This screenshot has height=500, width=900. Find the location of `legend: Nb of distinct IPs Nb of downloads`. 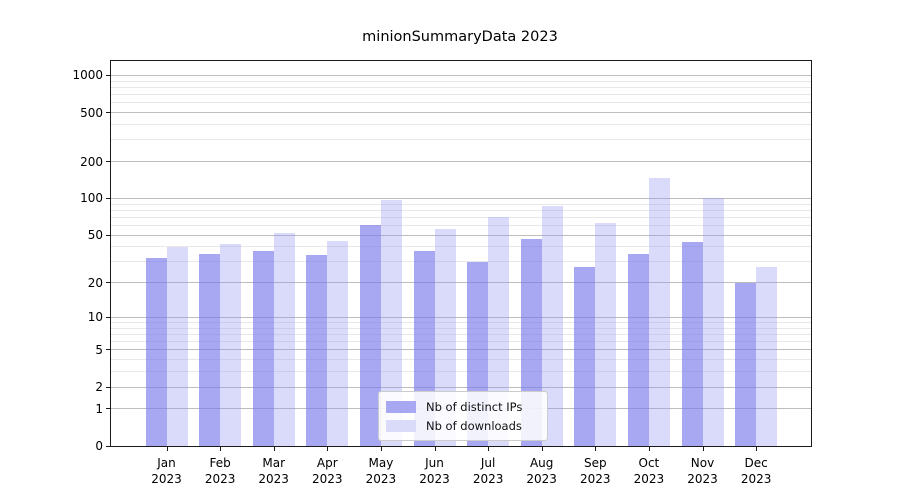

legend: Nb of distinct IPs Nb of downloads is located at coordinates (463, 416).